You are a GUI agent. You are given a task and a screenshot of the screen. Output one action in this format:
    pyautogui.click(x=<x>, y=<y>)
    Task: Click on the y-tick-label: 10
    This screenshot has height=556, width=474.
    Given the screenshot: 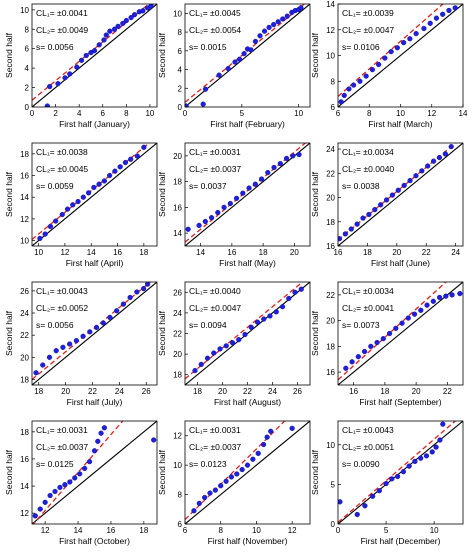 What is the action you would take?
    pyautogui.click(x=24, y=10)
    